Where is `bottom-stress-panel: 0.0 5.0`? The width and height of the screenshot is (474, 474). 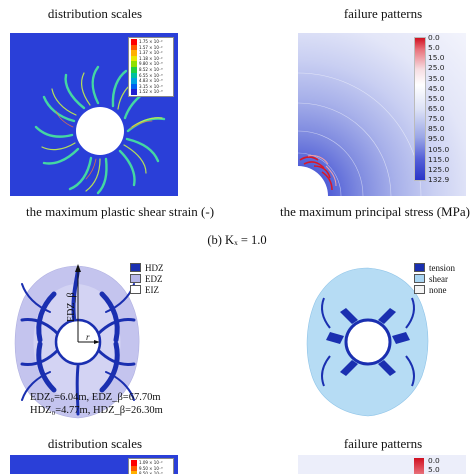
bottom-stress-panel: 0.0 5.0 is located at coordinates (382, 464).